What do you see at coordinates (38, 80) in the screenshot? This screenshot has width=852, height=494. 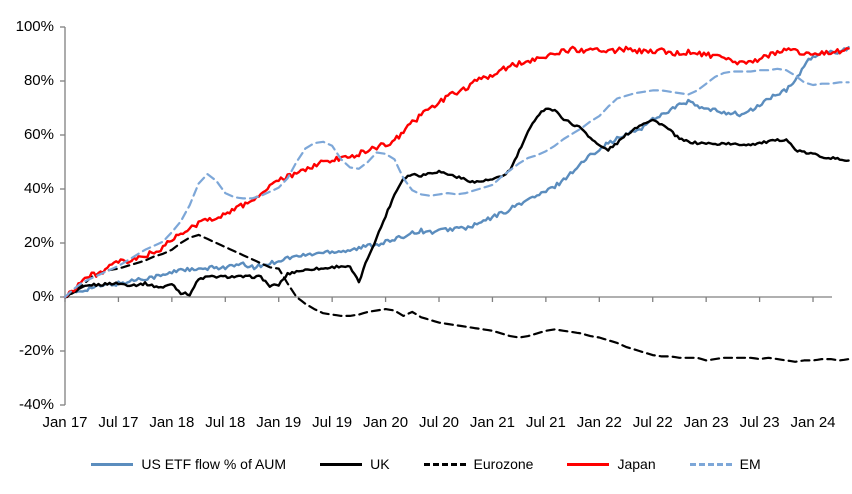 I see `y-tick-label: 80%` at bounding box center [38, 80].